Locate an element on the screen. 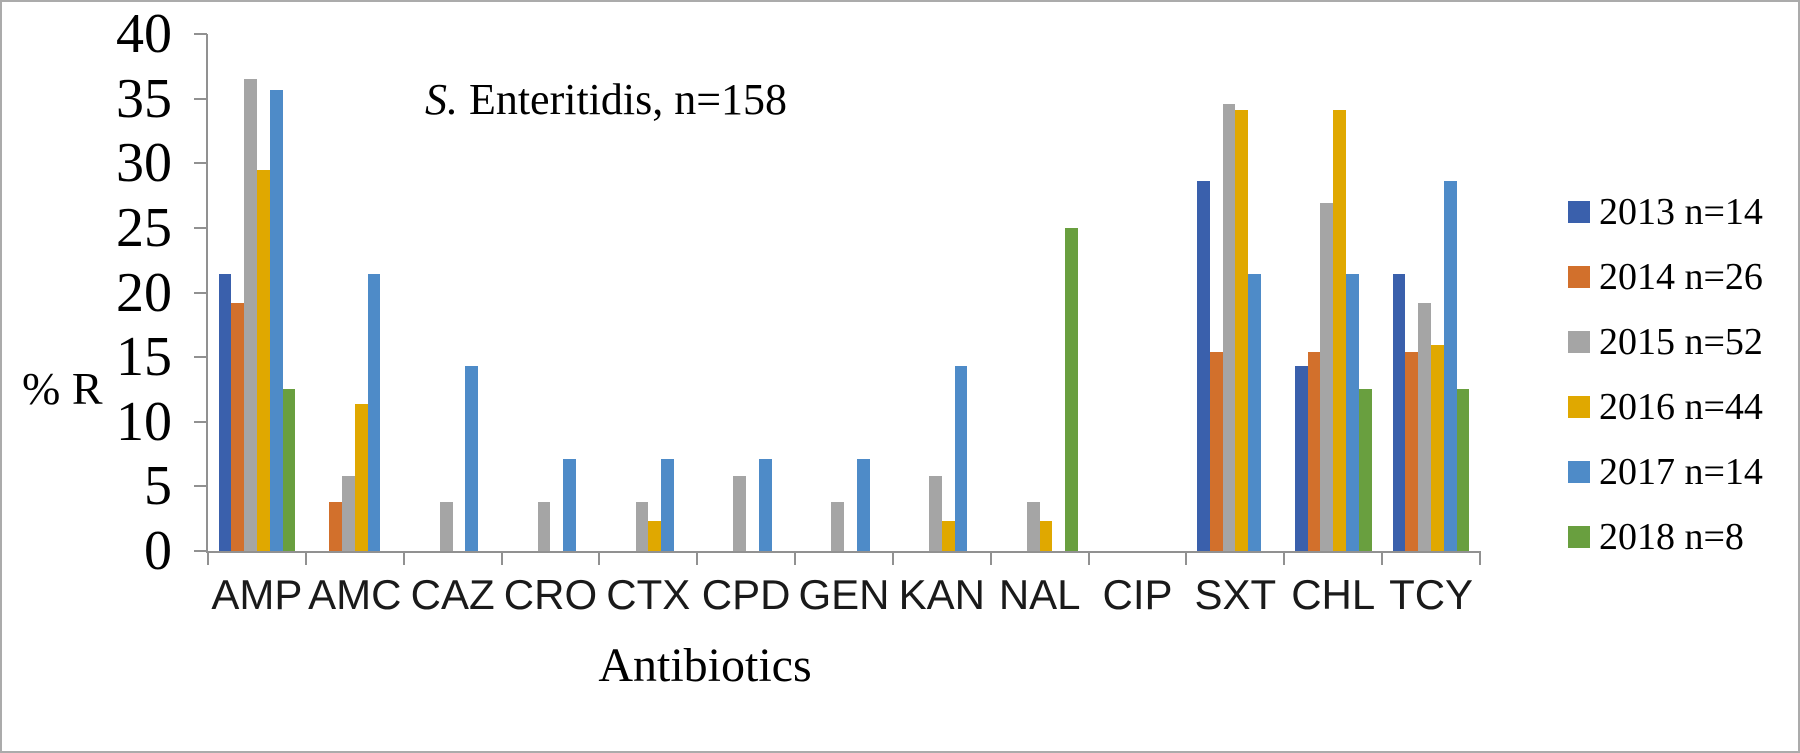 Image resolution: width=1800 pixels, height=753 pixels. x-category-label: NAL is located at coordinates (1039, 594).